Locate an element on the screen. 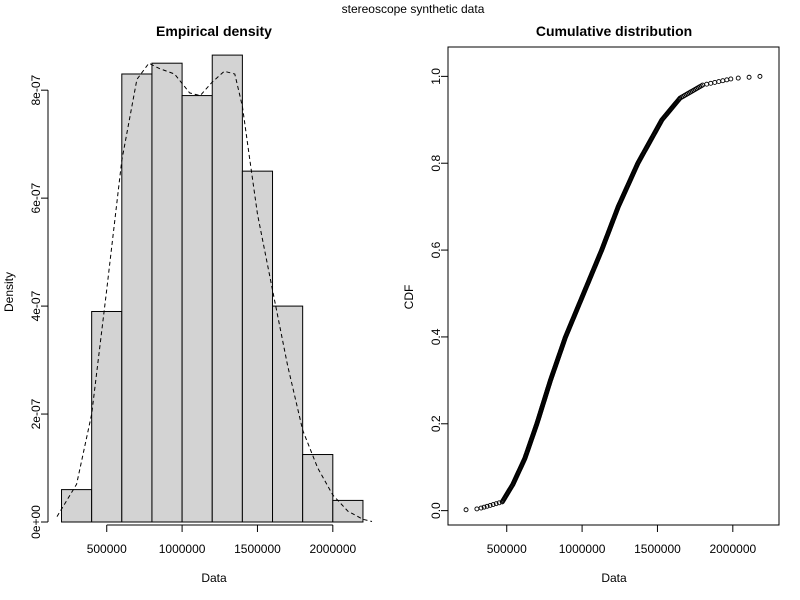 The width and height of the screenshot is (800, 600). cdf-y-tick-label: 0.2 is located at coordinates (436, 423).